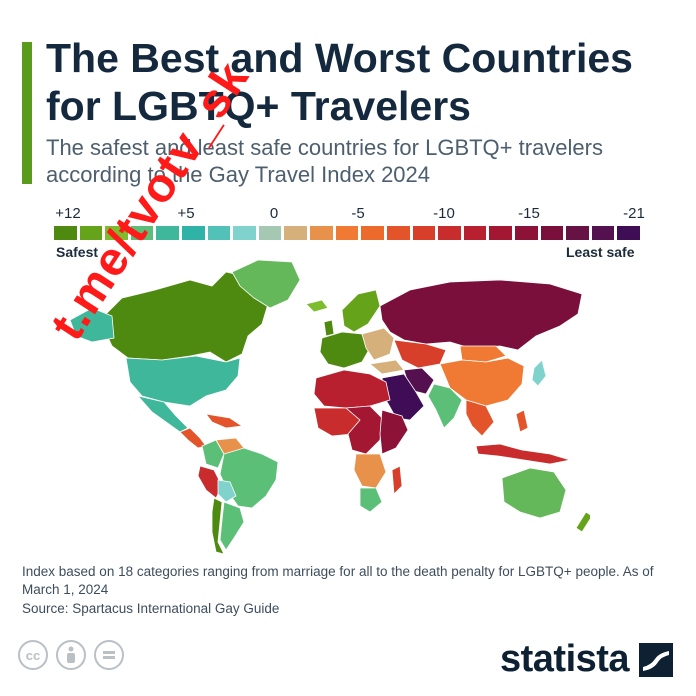 This screenshot has height=696, width=696. What do you see at coordinates (77, 252) in the screenshot?
I see `legend-safest-label: Safest` at bounding box center [77, 252].